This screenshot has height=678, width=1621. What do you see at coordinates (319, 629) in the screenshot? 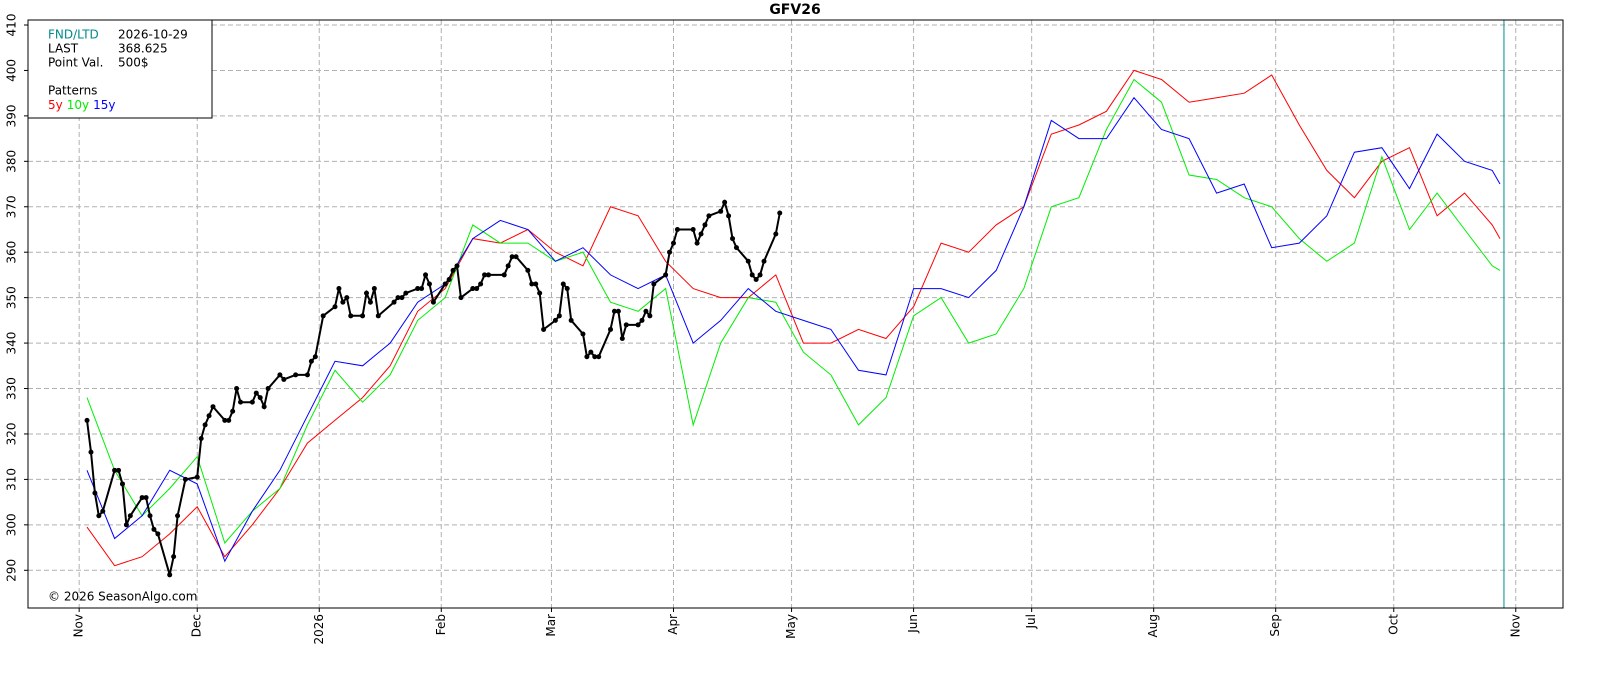
I see `x-tick-label: 2026` at bounding box center [319, 629].